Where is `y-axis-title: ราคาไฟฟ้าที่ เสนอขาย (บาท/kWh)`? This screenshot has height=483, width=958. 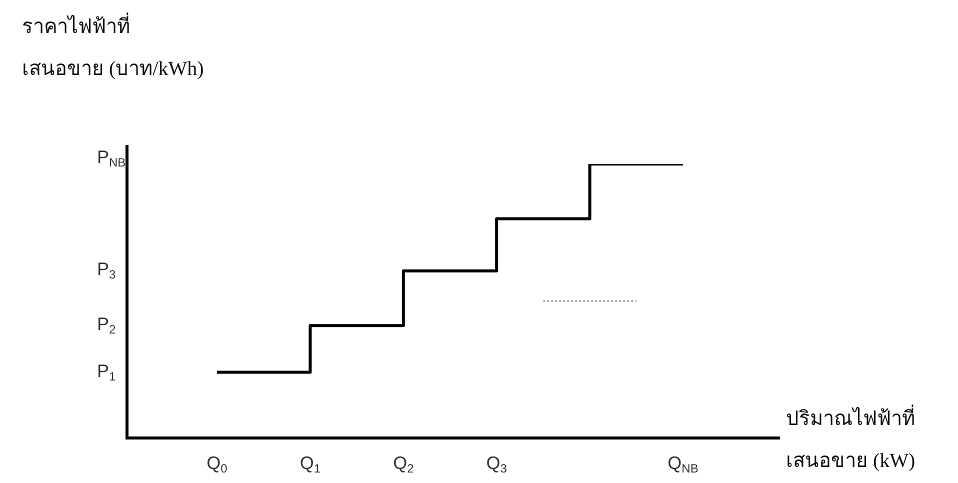
y-axis-title: ราคาไฟฟ้าที่ เสนอขาย (บาท/kWh) is located at coordinates (113, 47).